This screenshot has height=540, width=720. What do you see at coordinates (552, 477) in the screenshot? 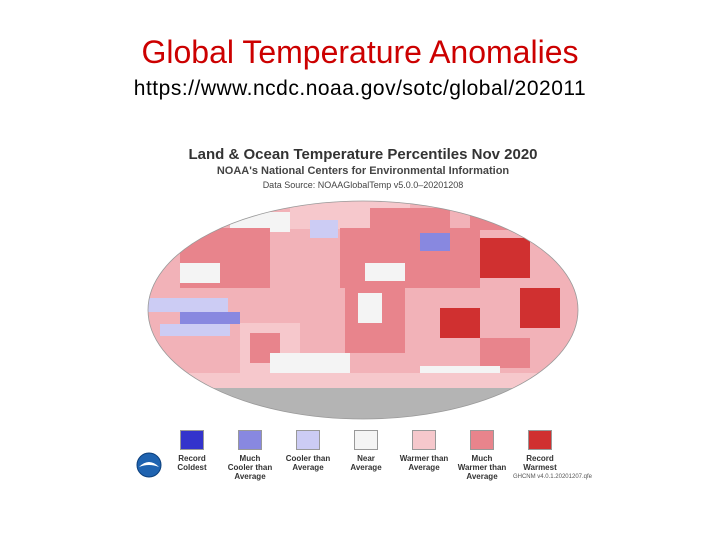
I see `data-version: GHCNM v4.0.1.20201207.qfe` at bounding box center [552, 477].